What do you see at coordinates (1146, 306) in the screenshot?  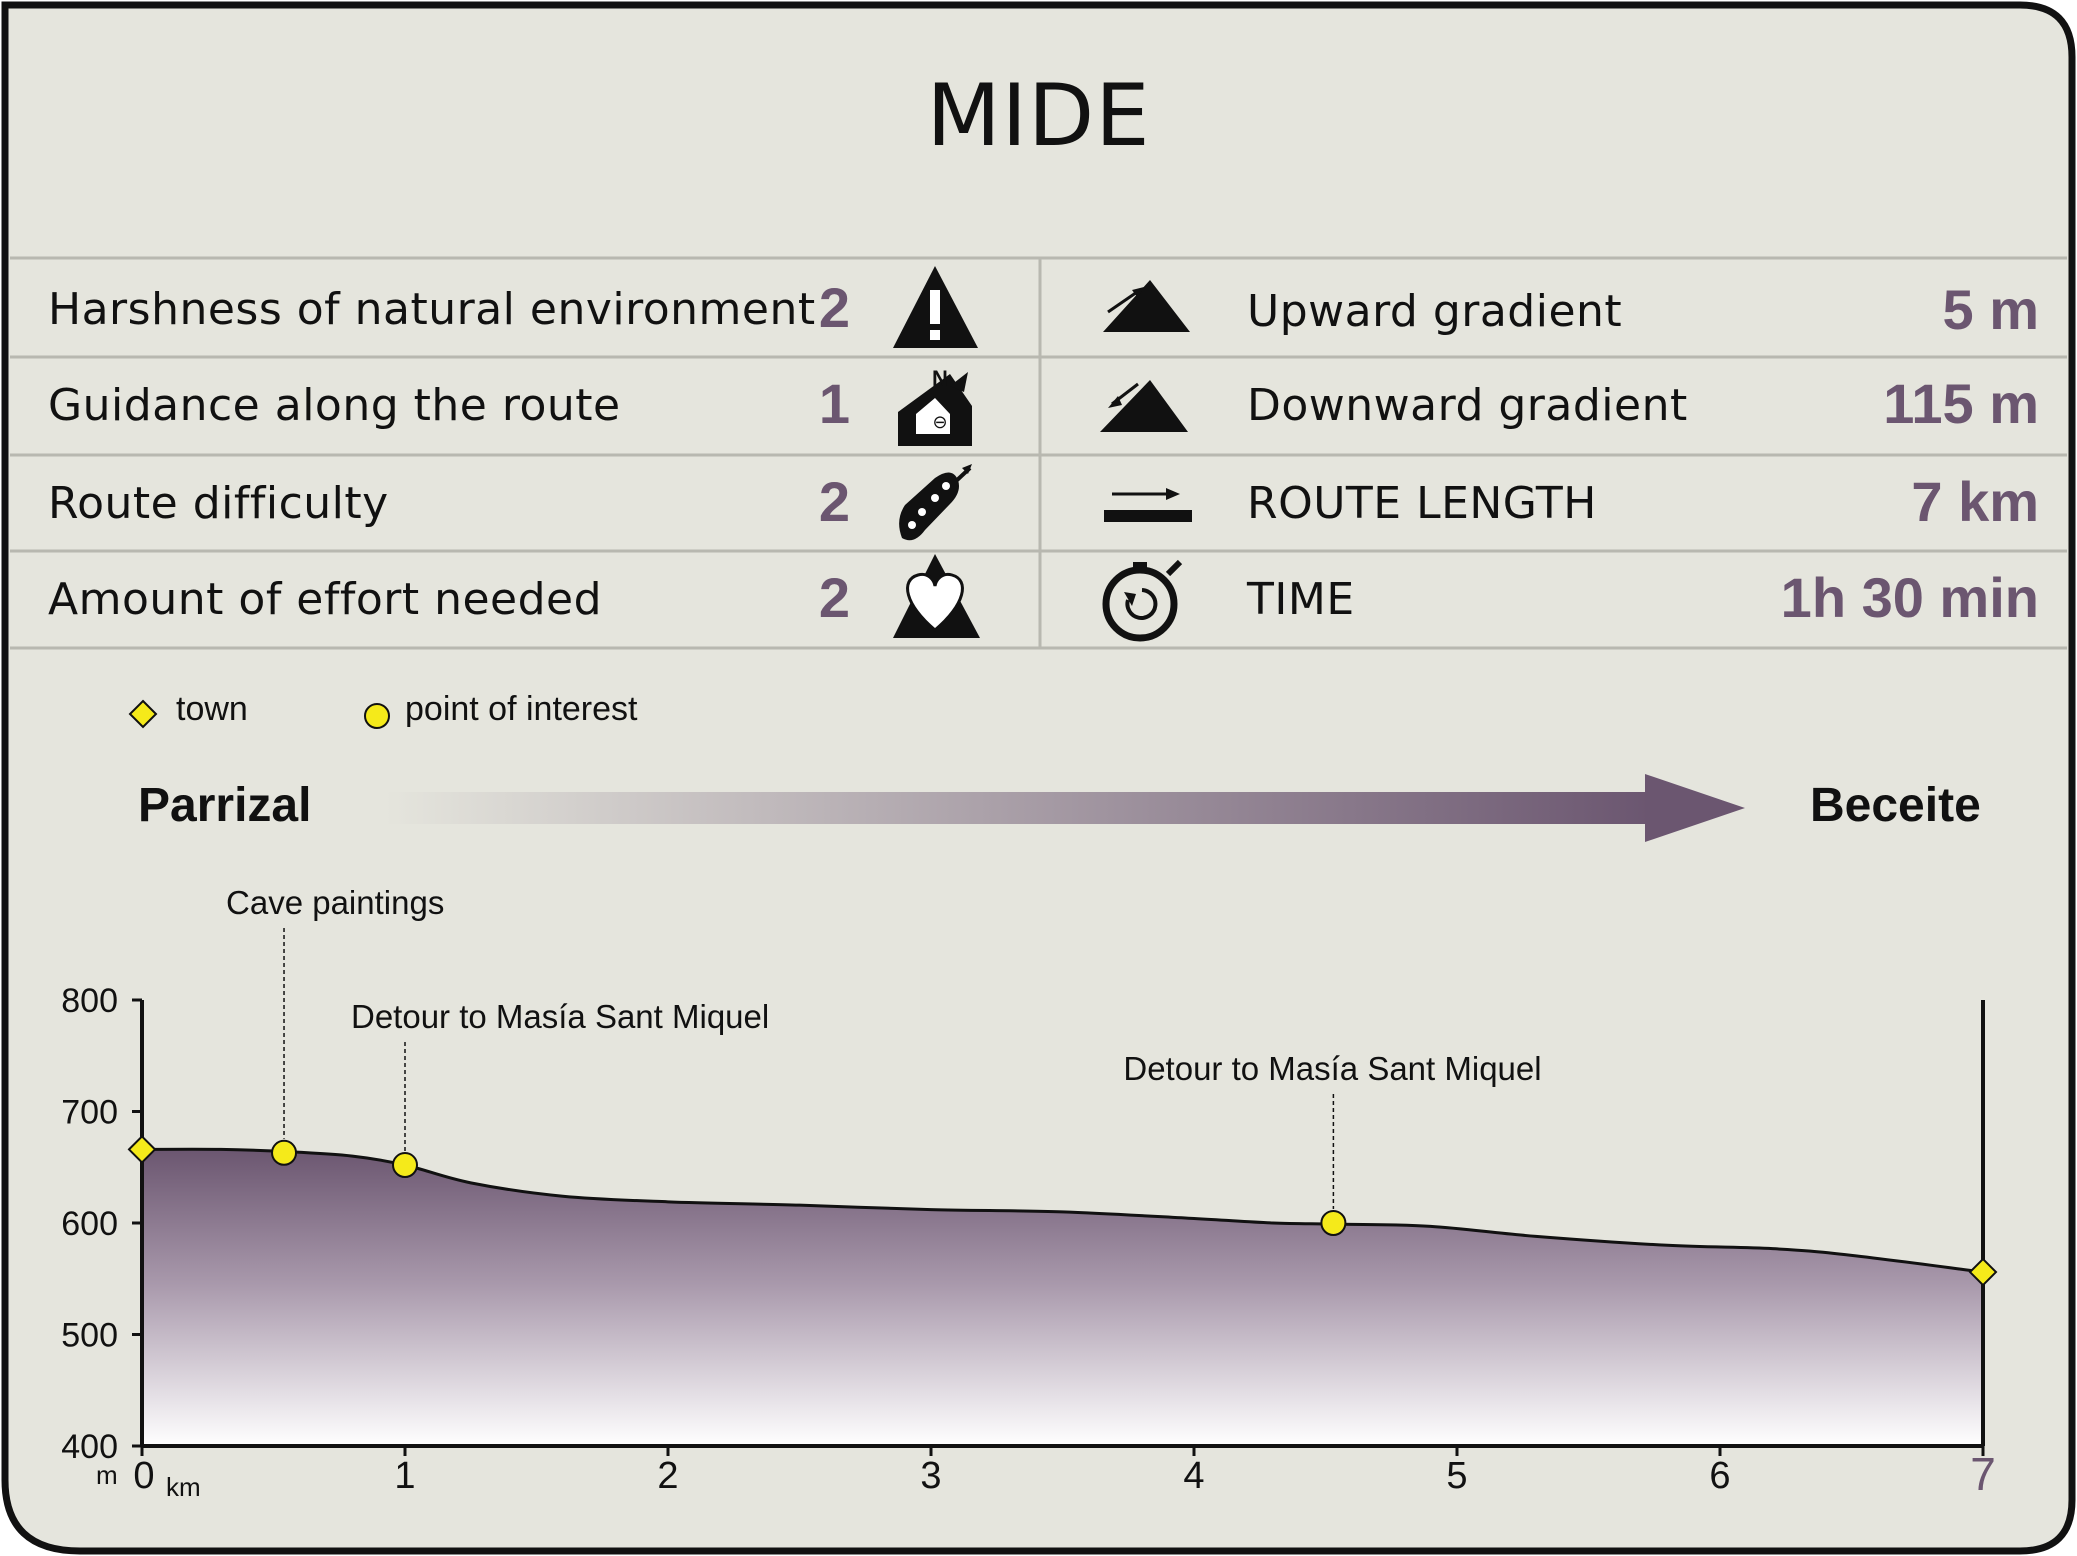 I see `upward-gradient-icon` at bounding box center [1146, 306].